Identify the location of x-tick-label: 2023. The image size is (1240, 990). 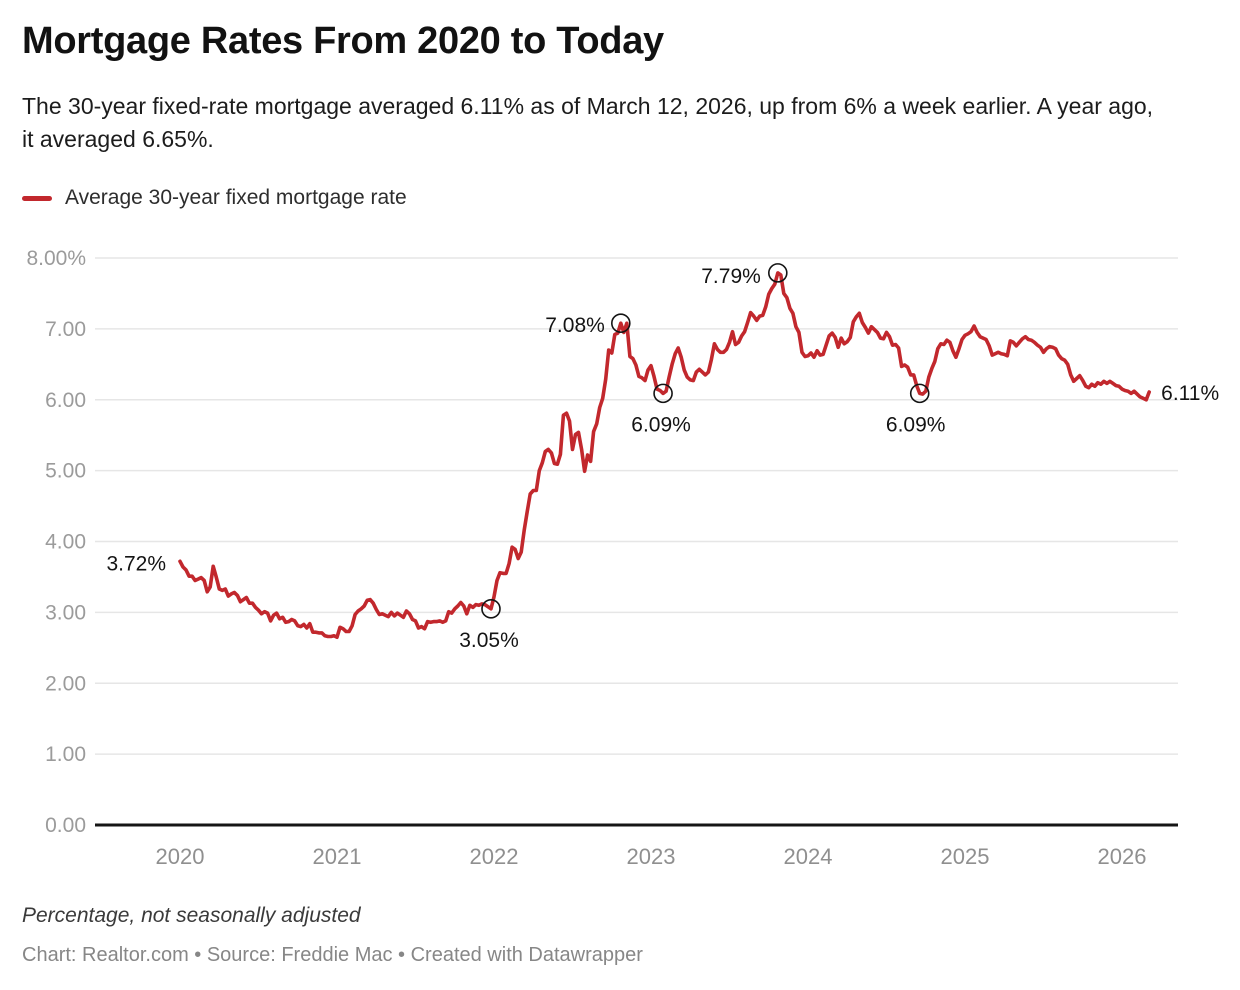
(651, 856).